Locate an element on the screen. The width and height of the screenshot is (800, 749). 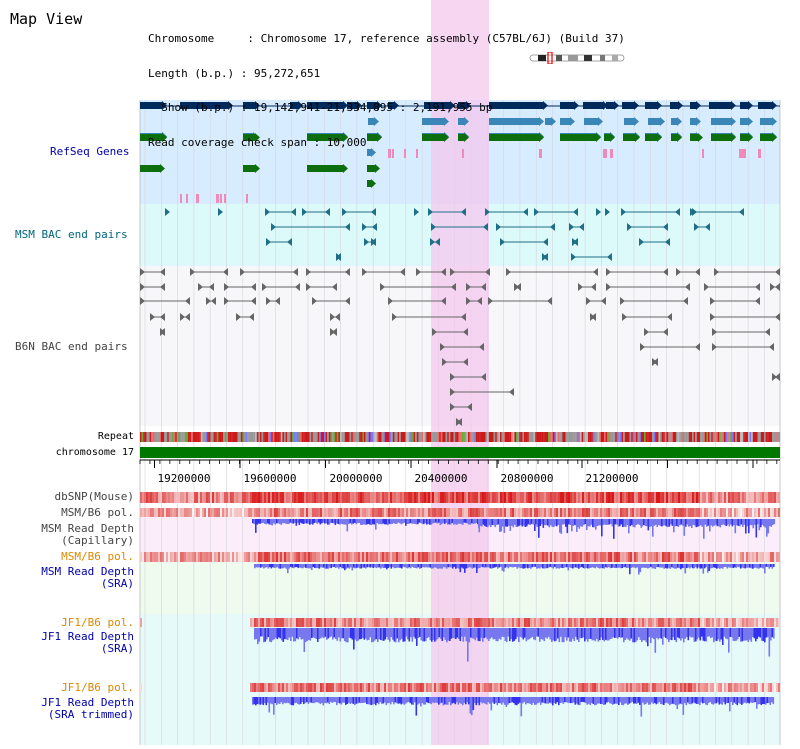
chromosome-ideogram is located at coordinates (577, 58).